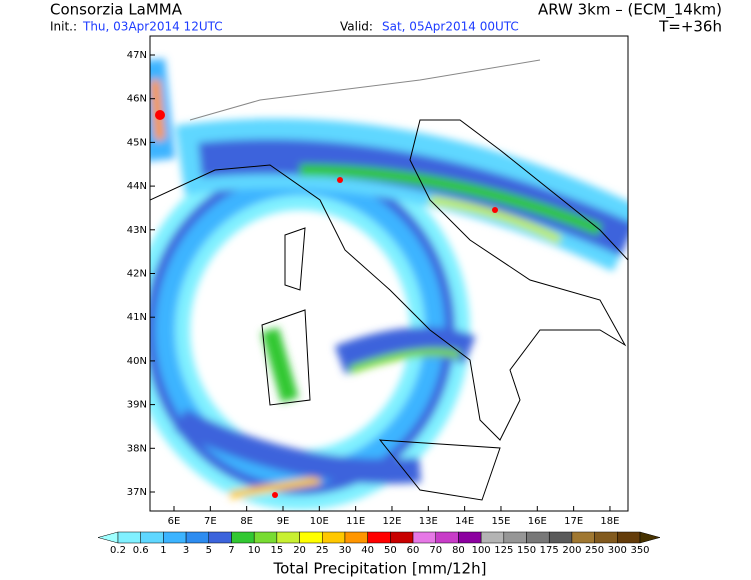  I want to click on lon-tick-label: 11E, so click(355, 521).